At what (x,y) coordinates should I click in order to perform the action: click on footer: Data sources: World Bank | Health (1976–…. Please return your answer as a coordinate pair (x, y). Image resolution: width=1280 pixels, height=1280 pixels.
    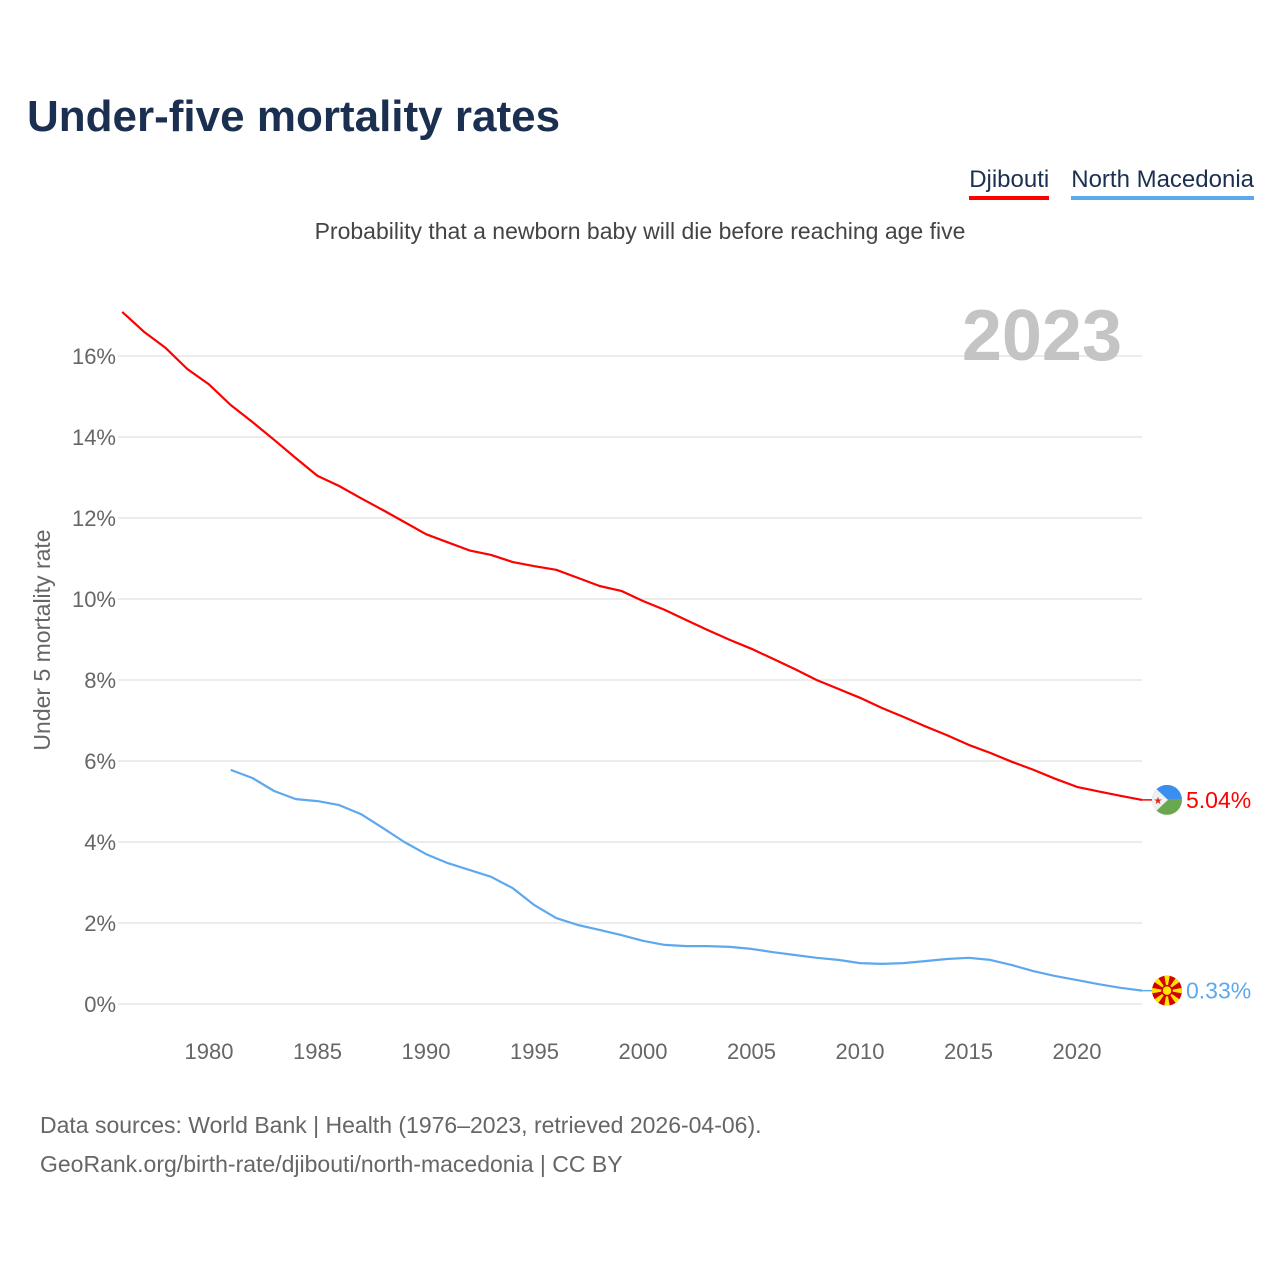
    Looking at the image, I should click on (401, 1145).